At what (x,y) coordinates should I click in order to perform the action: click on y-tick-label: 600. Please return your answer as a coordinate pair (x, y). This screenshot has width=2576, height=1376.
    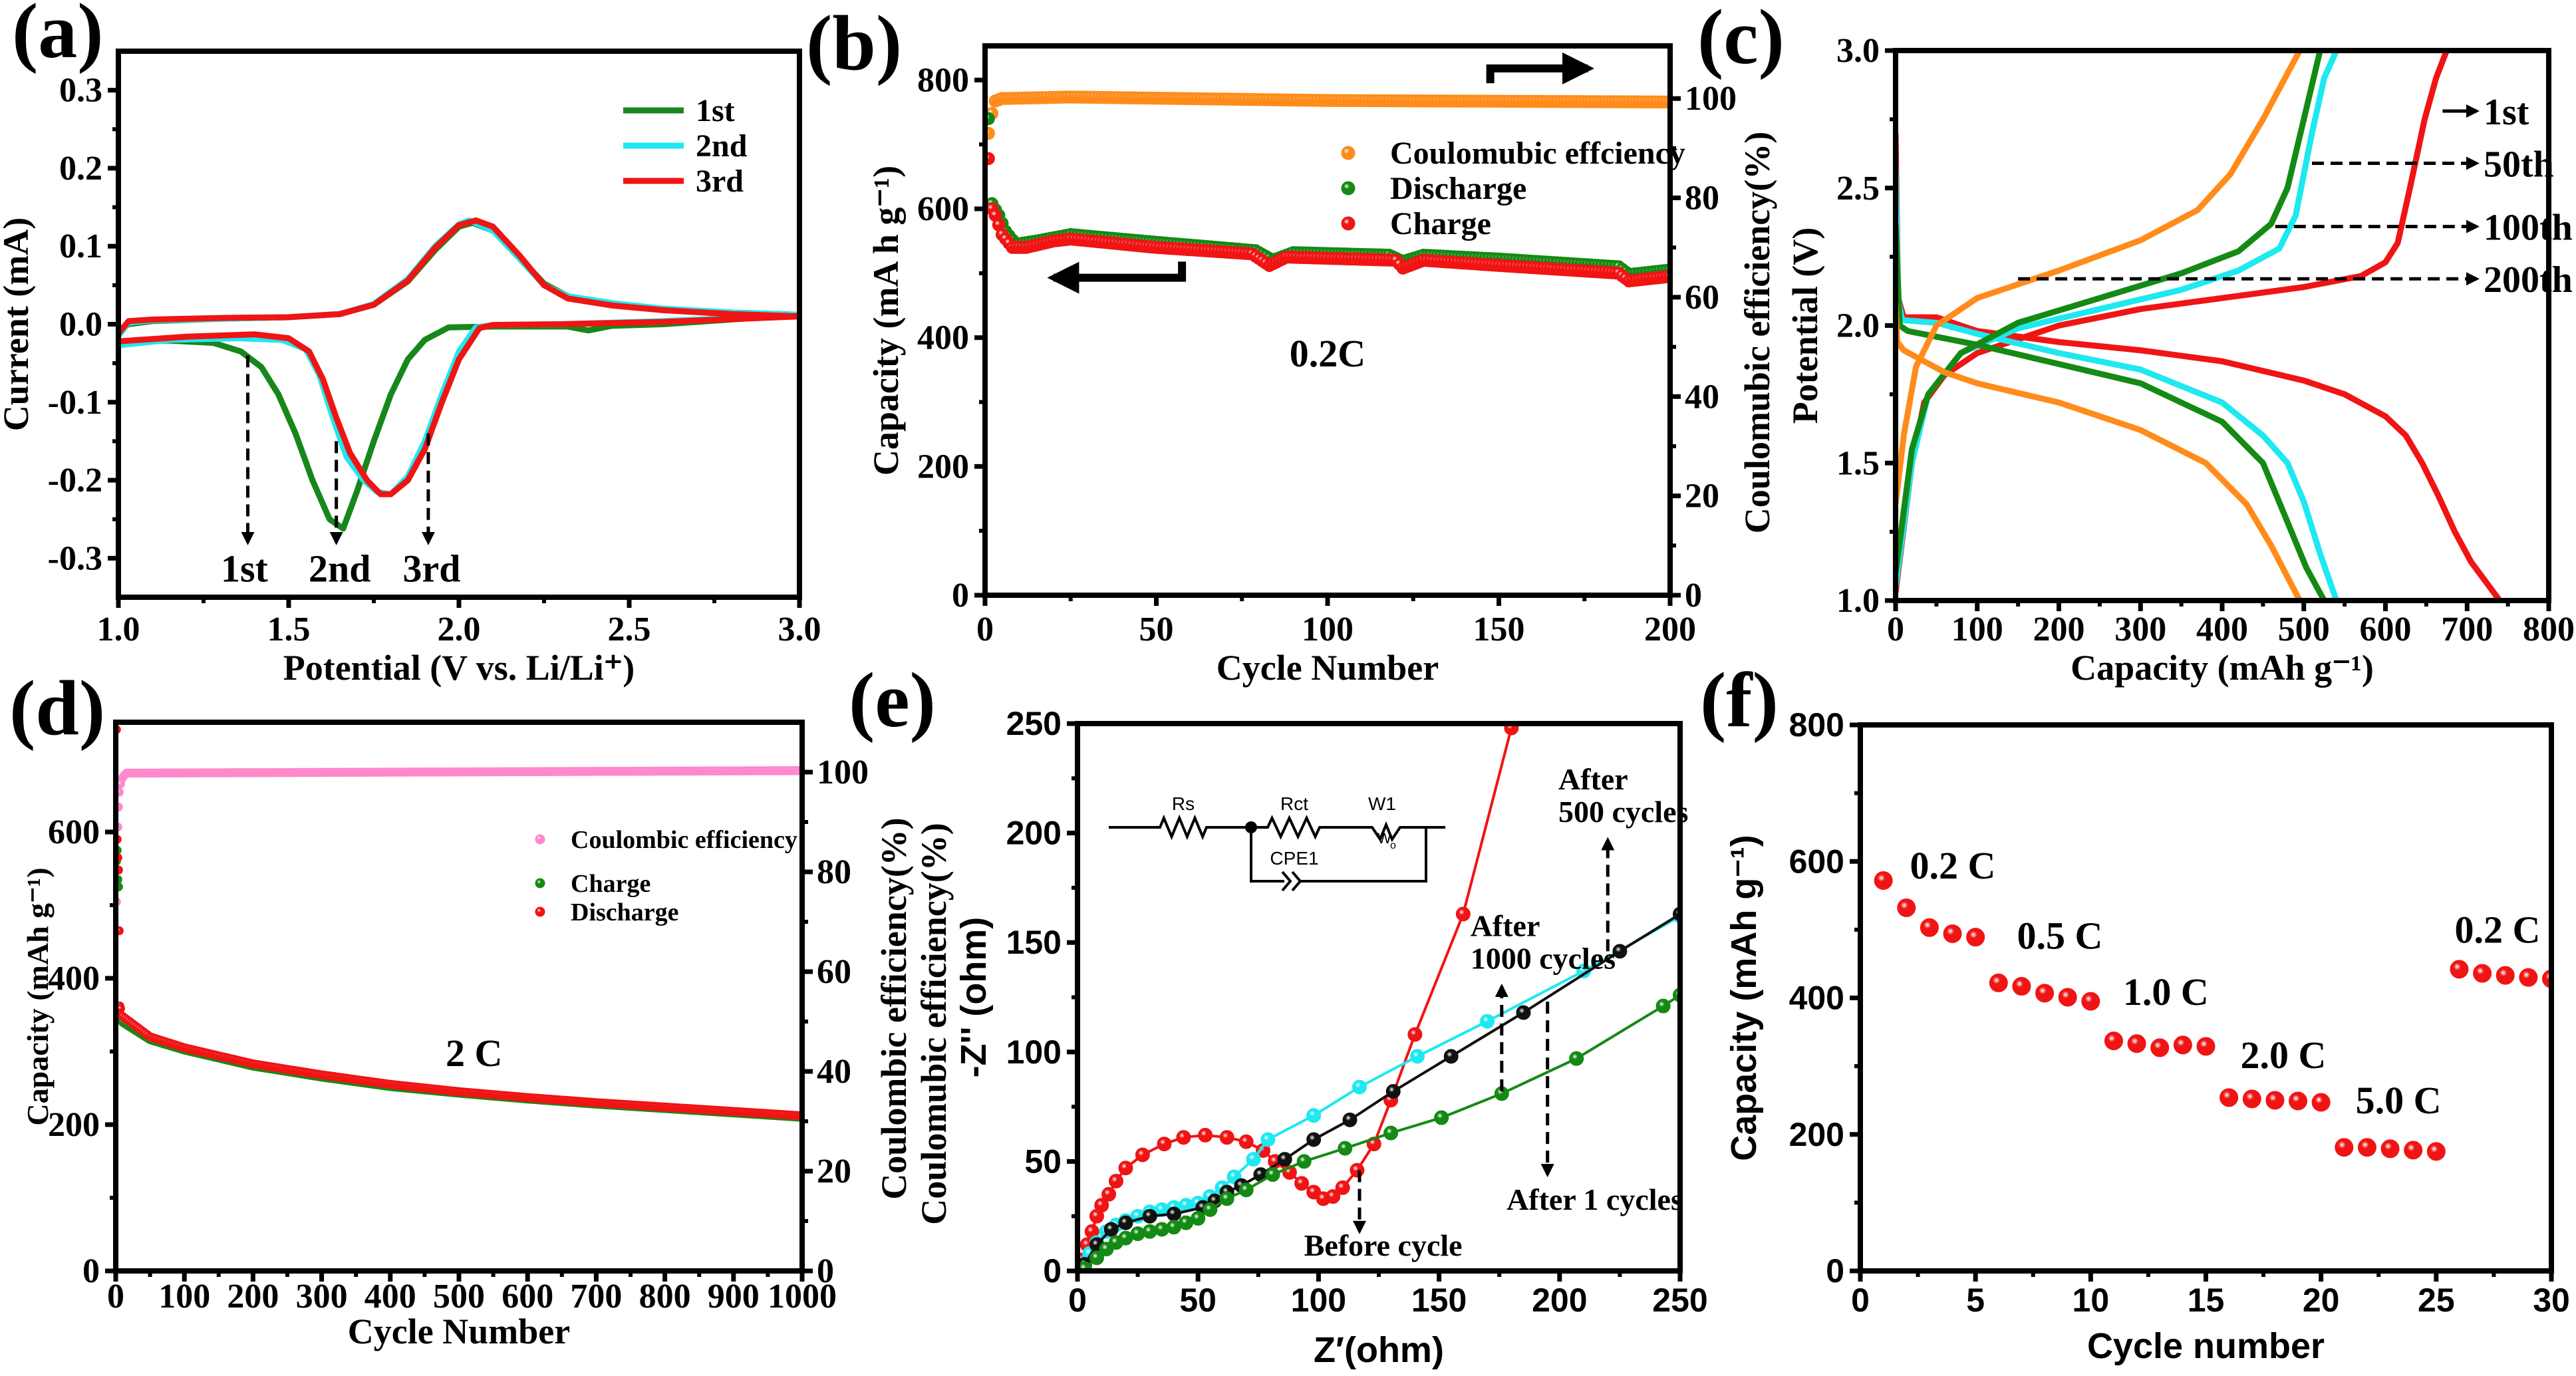
    Looking at the image, I should click on (1816, 861).